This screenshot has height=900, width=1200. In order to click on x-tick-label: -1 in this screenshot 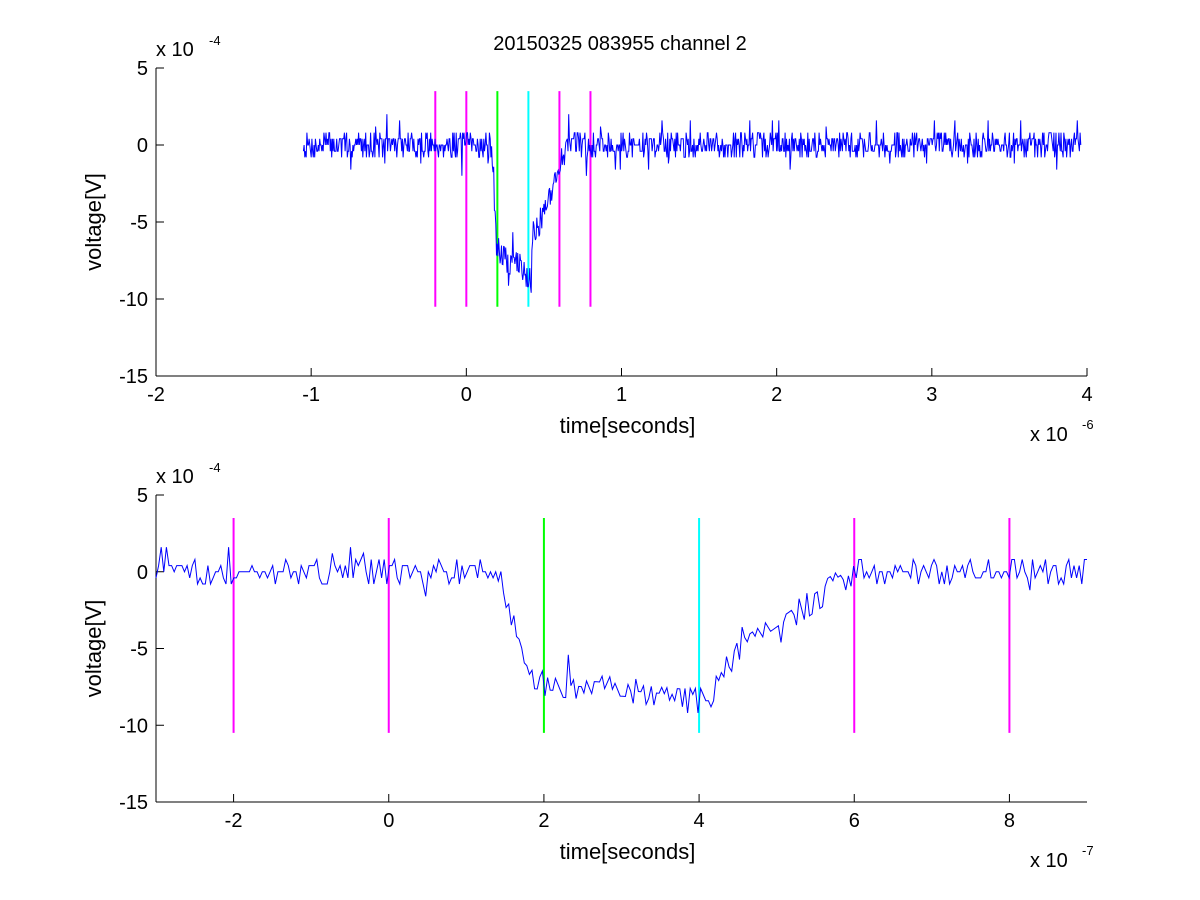, I will do `click(311, 395)`.